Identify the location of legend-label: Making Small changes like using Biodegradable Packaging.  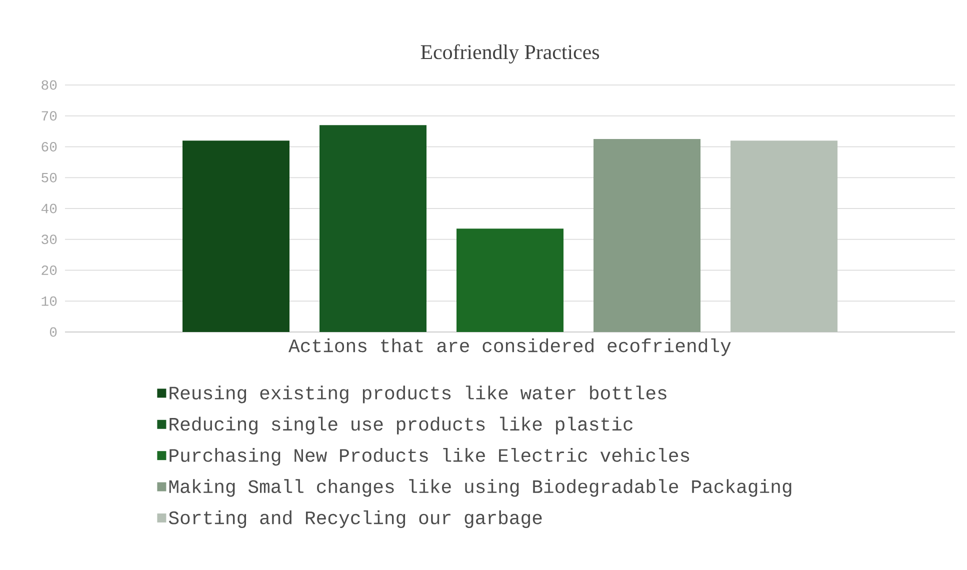
(480, 488).